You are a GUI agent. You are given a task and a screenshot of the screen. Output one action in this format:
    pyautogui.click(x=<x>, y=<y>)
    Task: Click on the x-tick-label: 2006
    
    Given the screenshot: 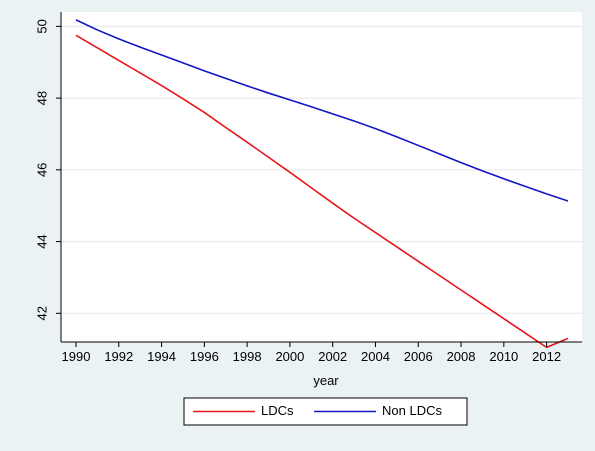 What is the action you would take?
    pyautogui.click(x=418, y=356)
    